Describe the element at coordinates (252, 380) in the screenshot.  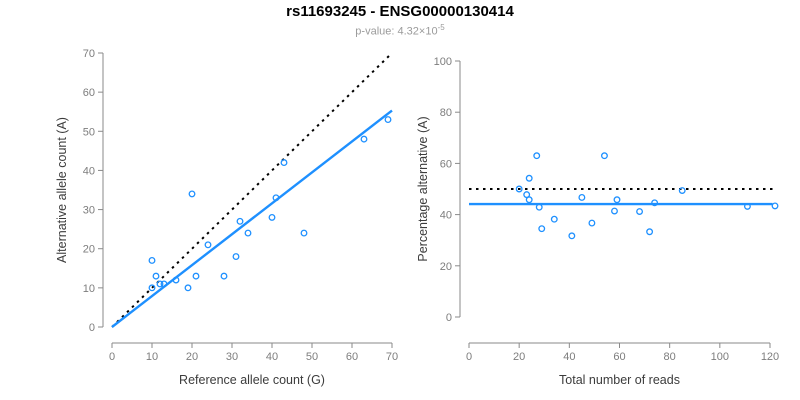
I see `x-axis-title: Reference allele count (G)` at that location.